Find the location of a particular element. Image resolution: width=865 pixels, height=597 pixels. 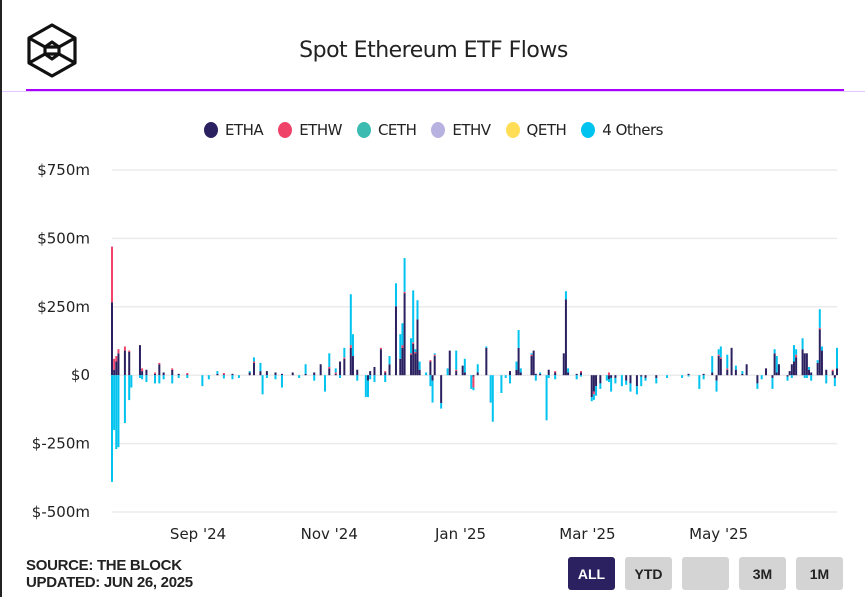

range-button-ytd: YTD is located at coordinates (648, 573).